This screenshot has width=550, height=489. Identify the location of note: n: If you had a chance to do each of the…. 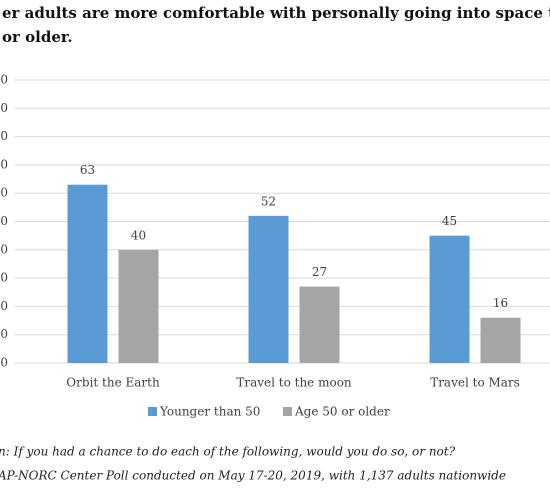
(228, 452).